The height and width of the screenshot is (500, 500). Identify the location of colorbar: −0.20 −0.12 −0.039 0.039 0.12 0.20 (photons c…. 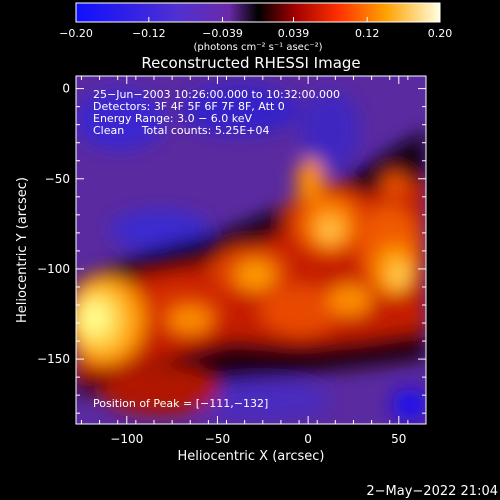
(255, 27).